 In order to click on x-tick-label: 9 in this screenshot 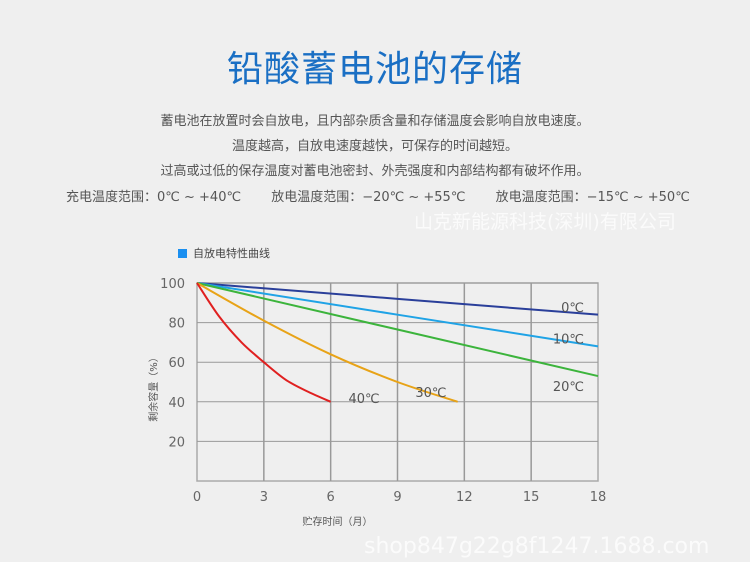, I will do `click(397, 497)`.